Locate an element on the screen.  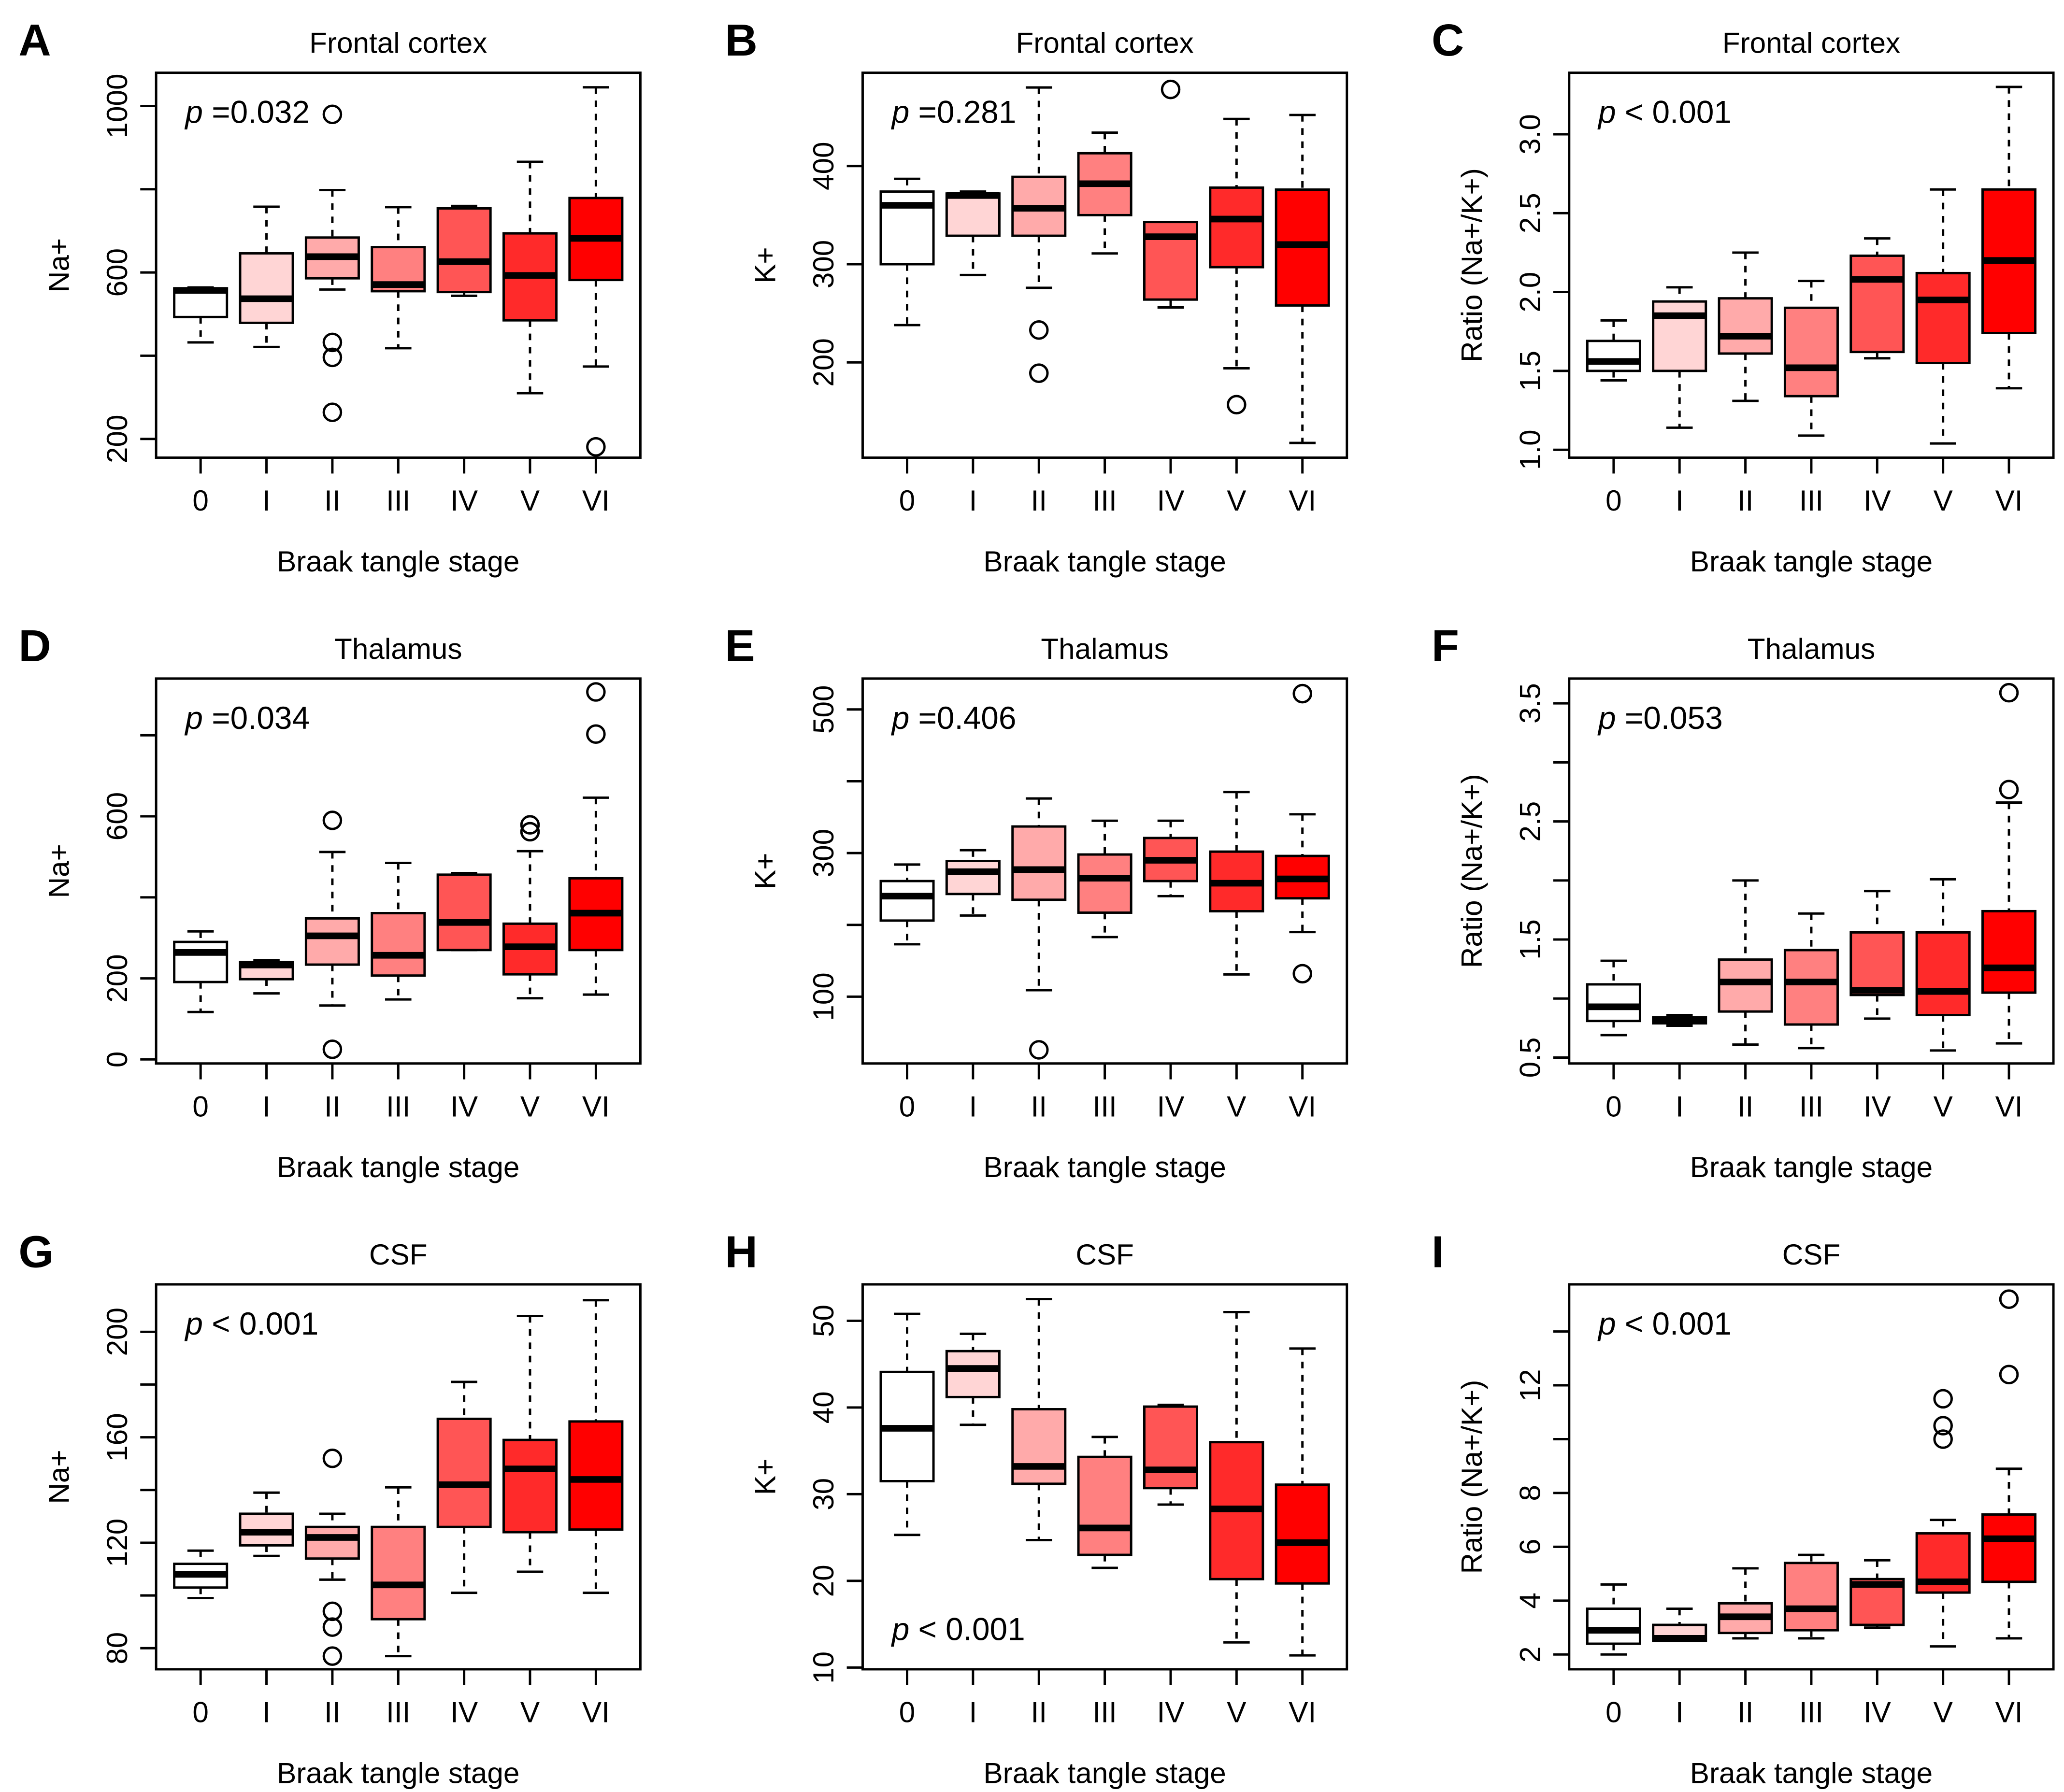
y-tick-label: 2 is located at coordinates (1531, 1655).